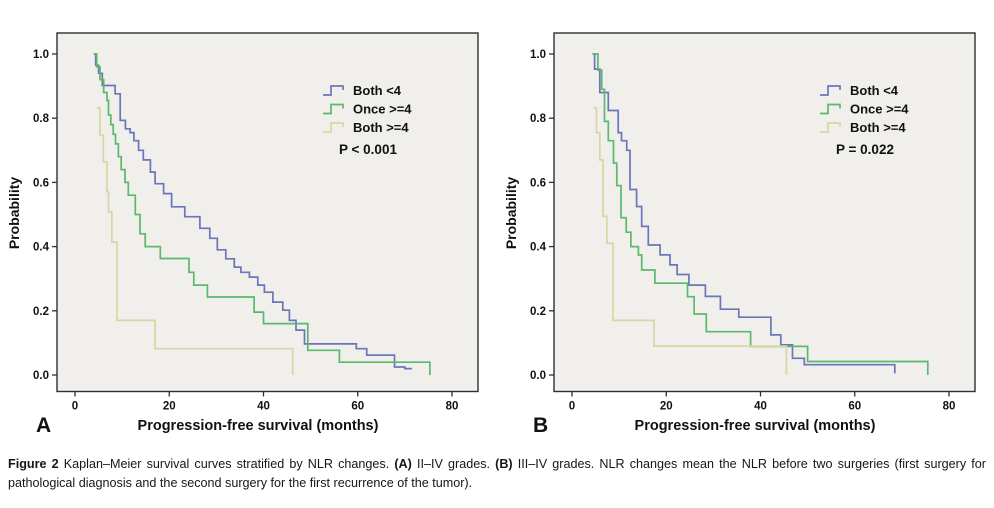  I want to click on caption-panel-b-label: (B), so click(504, 464).